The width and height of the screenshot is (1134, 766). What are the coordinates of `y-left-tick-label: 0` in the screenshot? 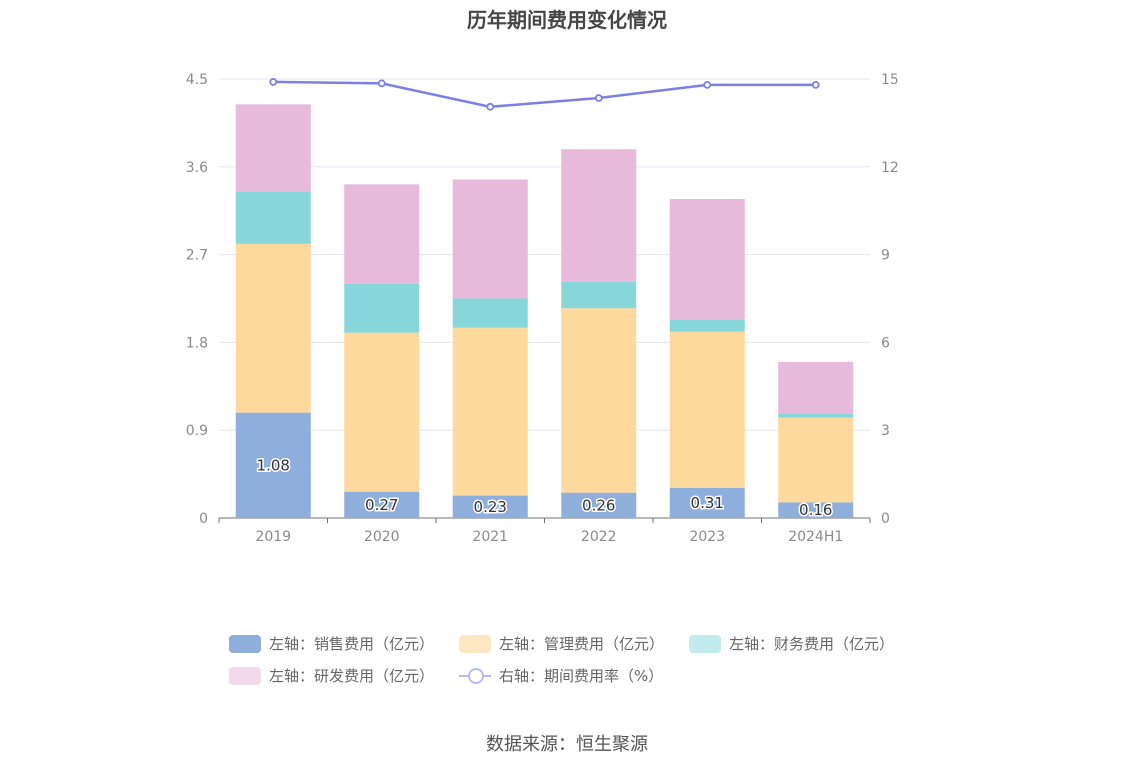 It's located at (203, 519).